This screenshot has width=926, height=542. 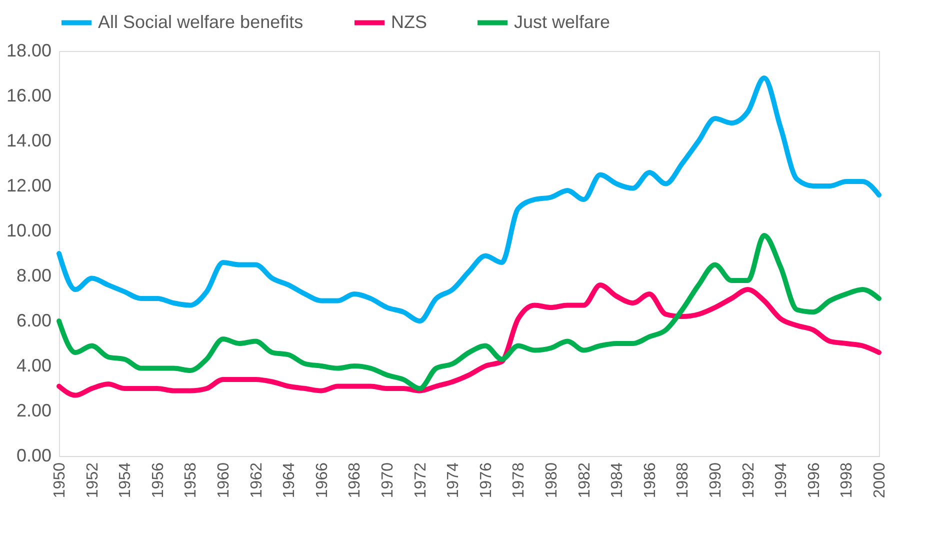 I want to click on y-tick-label: 2.00, so click(x=34, y=410).